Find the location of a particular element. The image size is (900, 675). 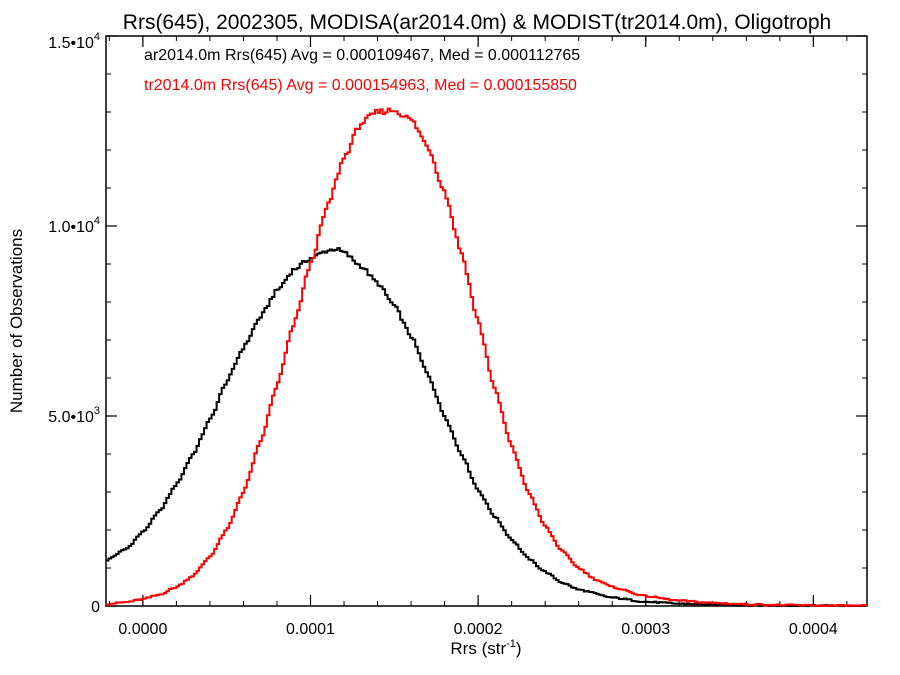

y-tick-label: 0 is located at coordinates (95, 607).